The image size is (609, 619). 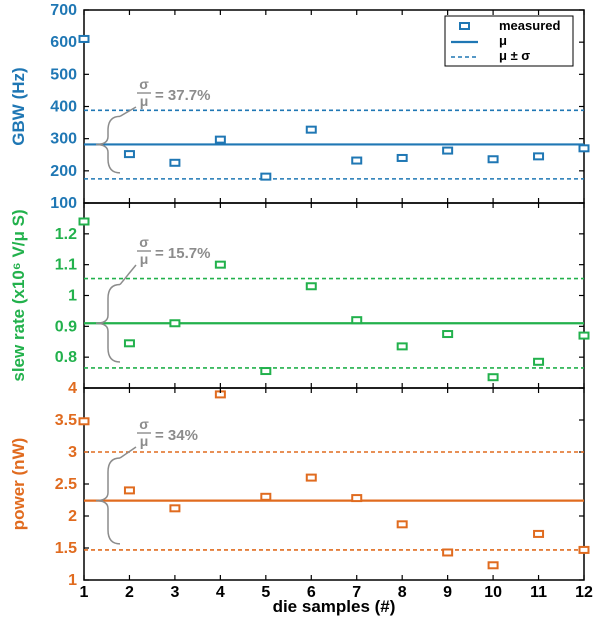 What do you see at coordinates (176, 435) in the screenshot?
I see `ratio-value: = 34%` at bounding box center [176, 435].